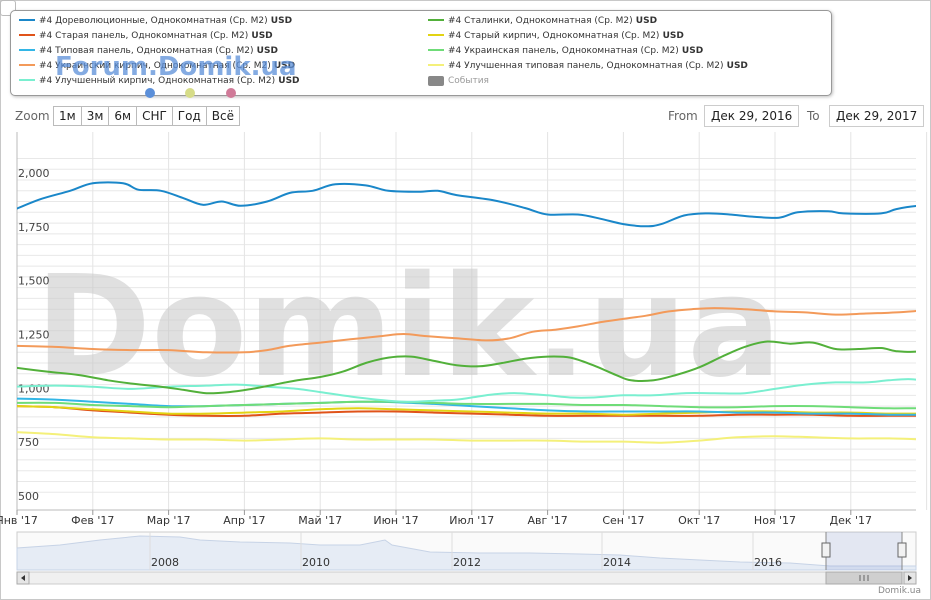 The width and height of the screenshot is (931, 600). What do you see at coordinates (34, 227) in the screenshot?
I see `y-tick-label: 1,750` at bounding box center [34, 227].